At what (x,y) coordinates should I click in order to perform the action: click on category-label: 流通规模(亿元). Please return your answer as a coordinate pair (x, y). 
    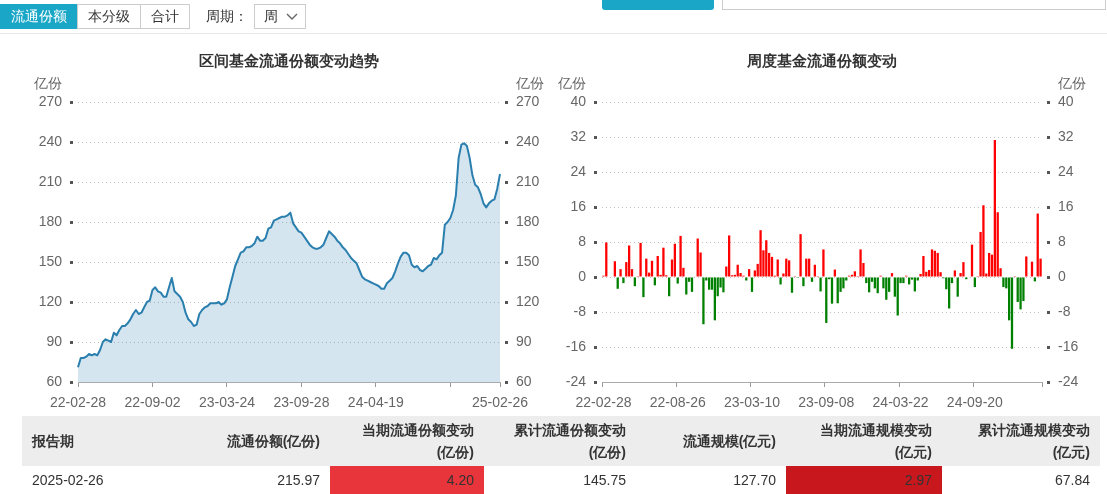
    Looking at the image, I should click on (729, 441).